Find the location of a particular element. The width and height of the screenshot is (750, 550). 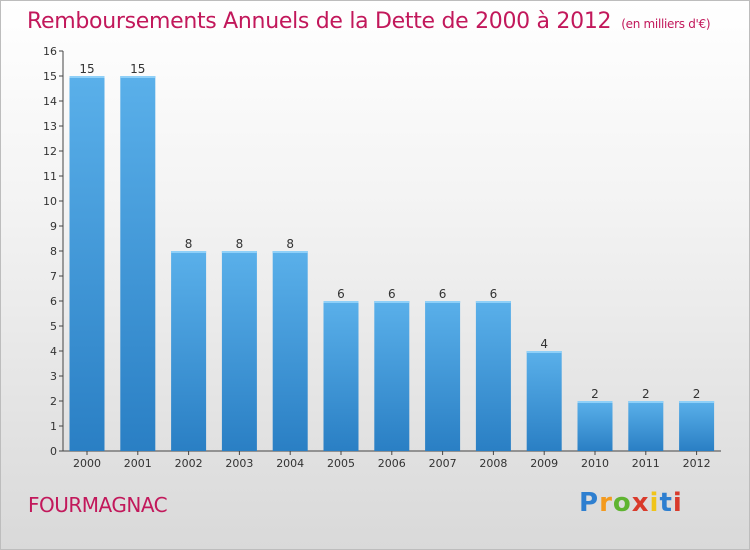

y-tick-label: 8 is located at coordinates (53, 251).